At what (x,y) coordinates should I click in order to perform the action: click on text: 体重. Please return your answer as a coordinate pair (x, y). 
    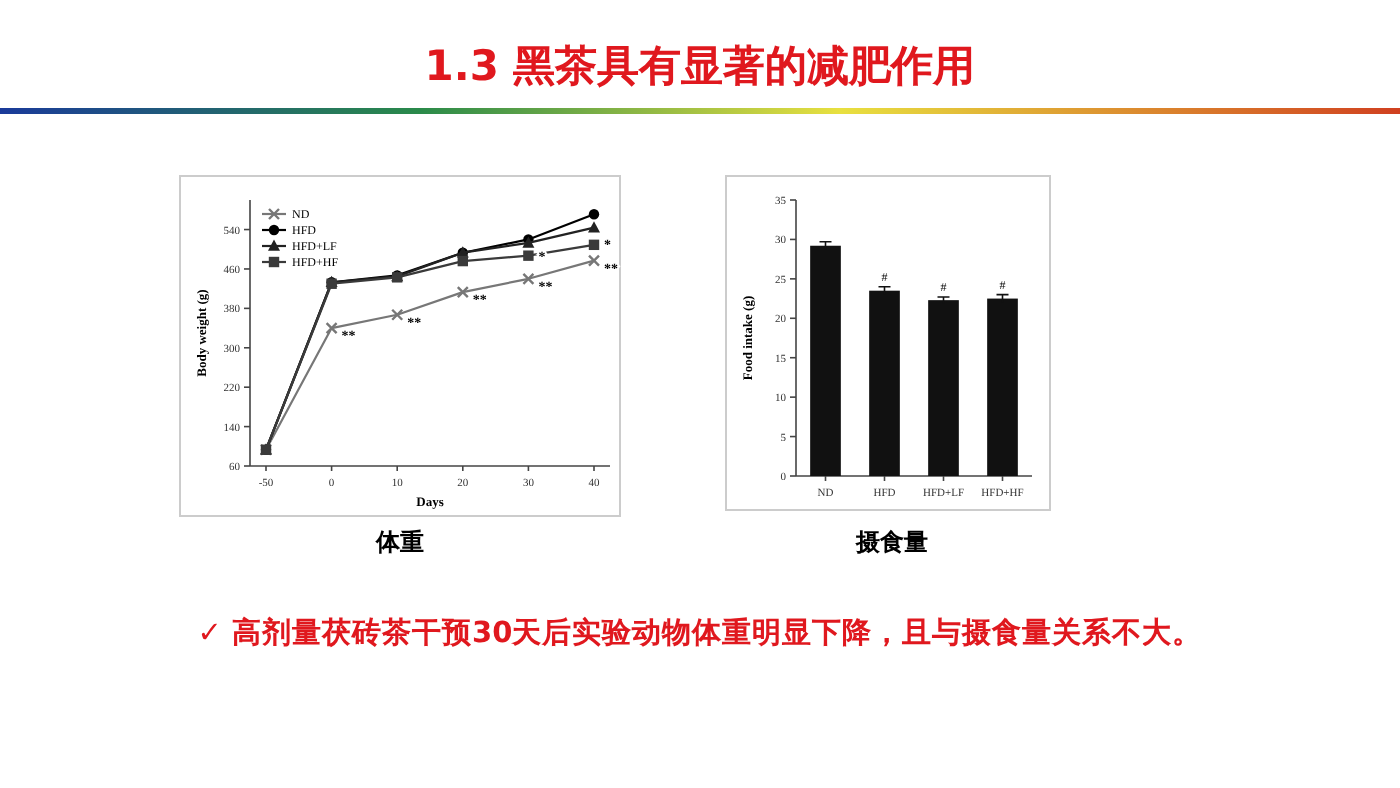
    Looking at the image, I should click on (399, 542).